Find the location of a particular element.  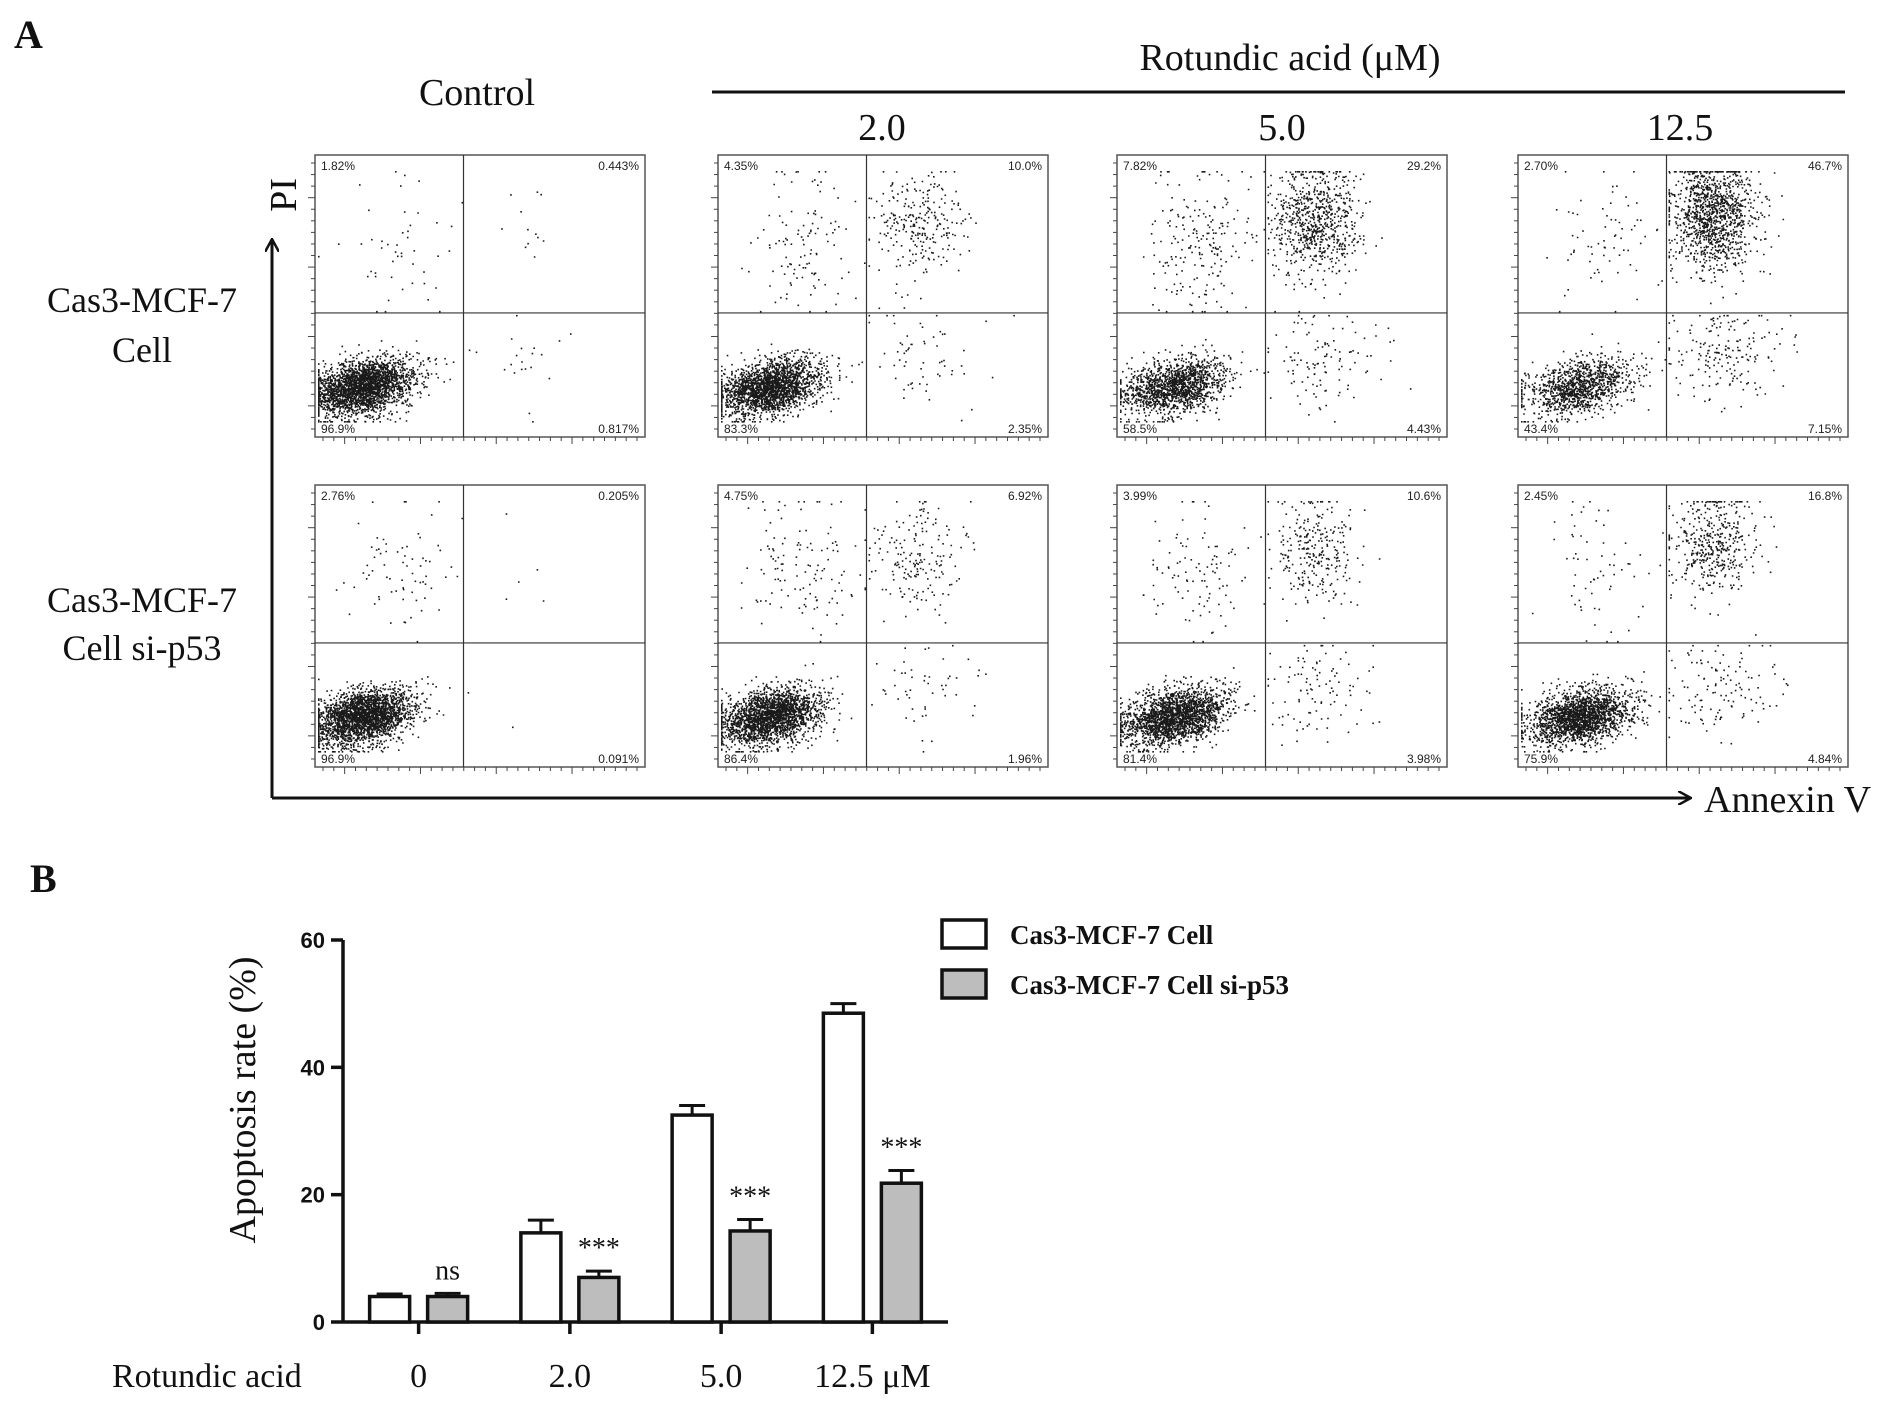

column-header-dose-2: 5.0 is located at coordinates (1282, 128).